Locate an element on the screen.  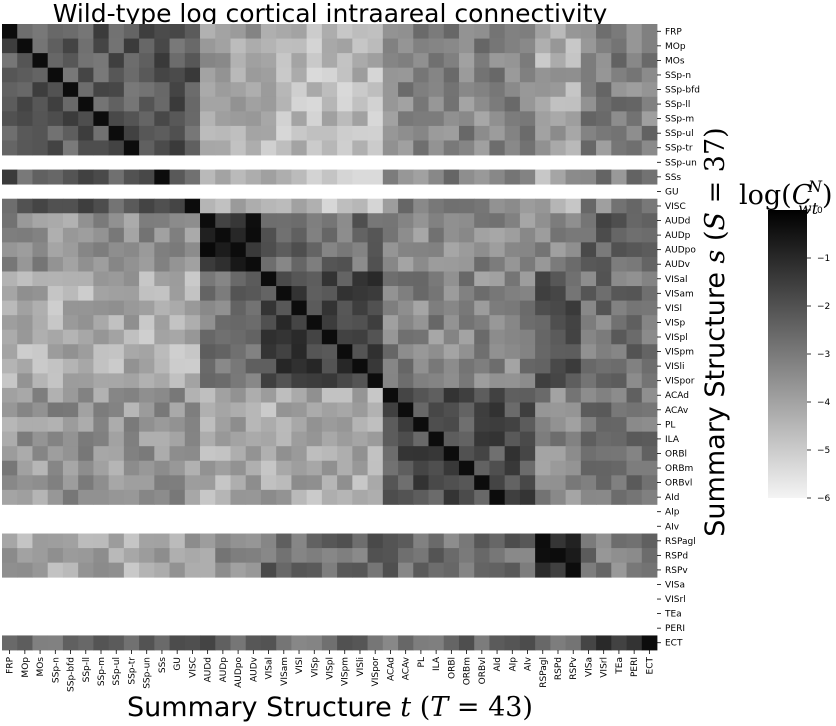
x-tick-label: SSp-un is located at coordinates (148, 673).